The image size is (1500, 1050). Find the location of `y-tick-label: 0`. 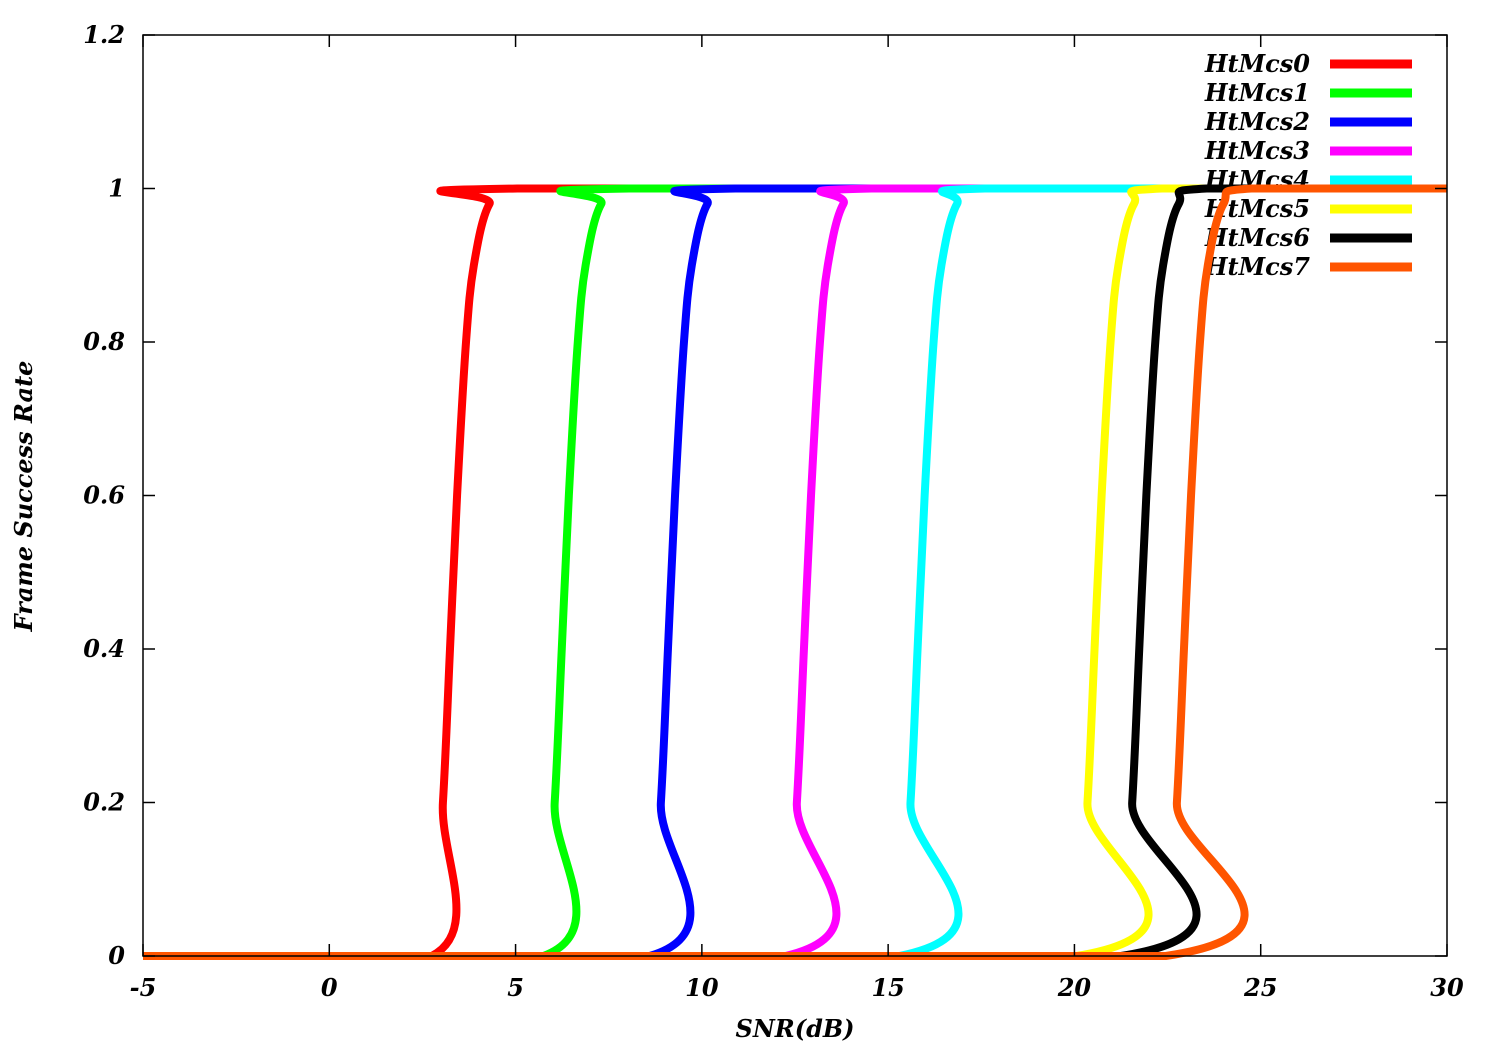

y-tick-label: 0 is located at coordinates (116, 955).